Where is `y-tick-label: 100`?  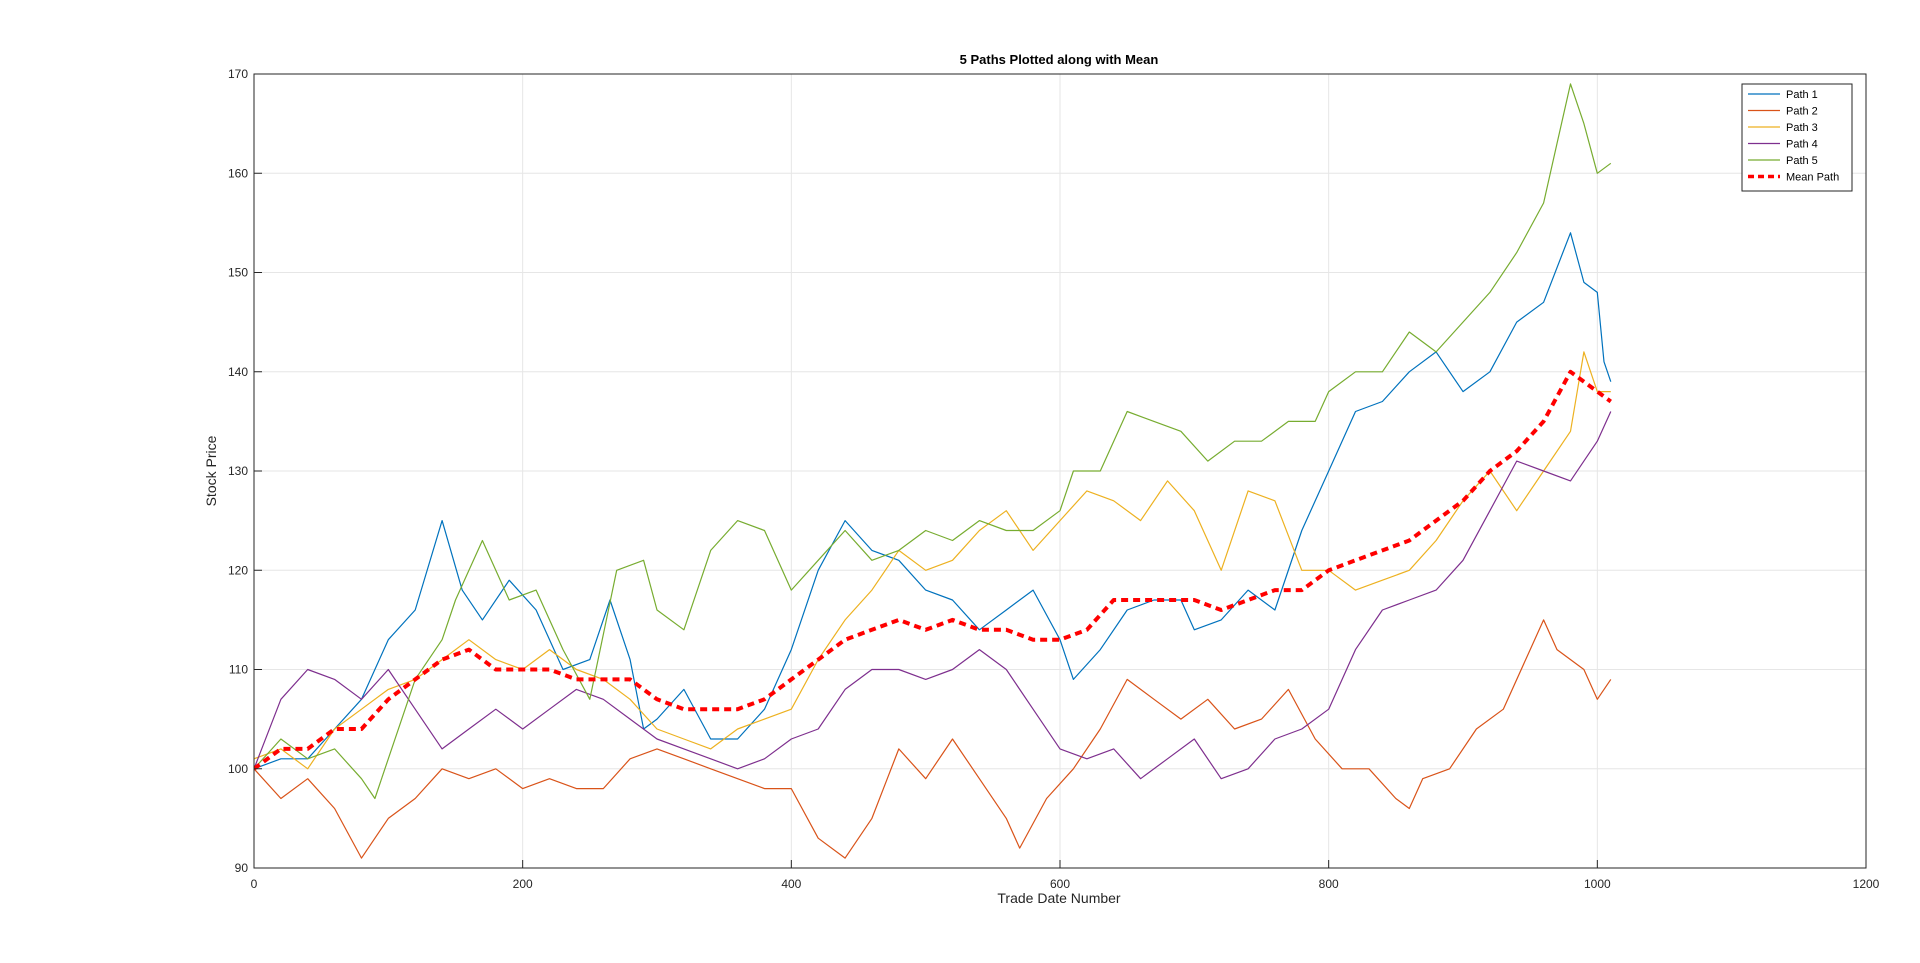 y-tick-label: 100 is located at coordinates (238, 769).